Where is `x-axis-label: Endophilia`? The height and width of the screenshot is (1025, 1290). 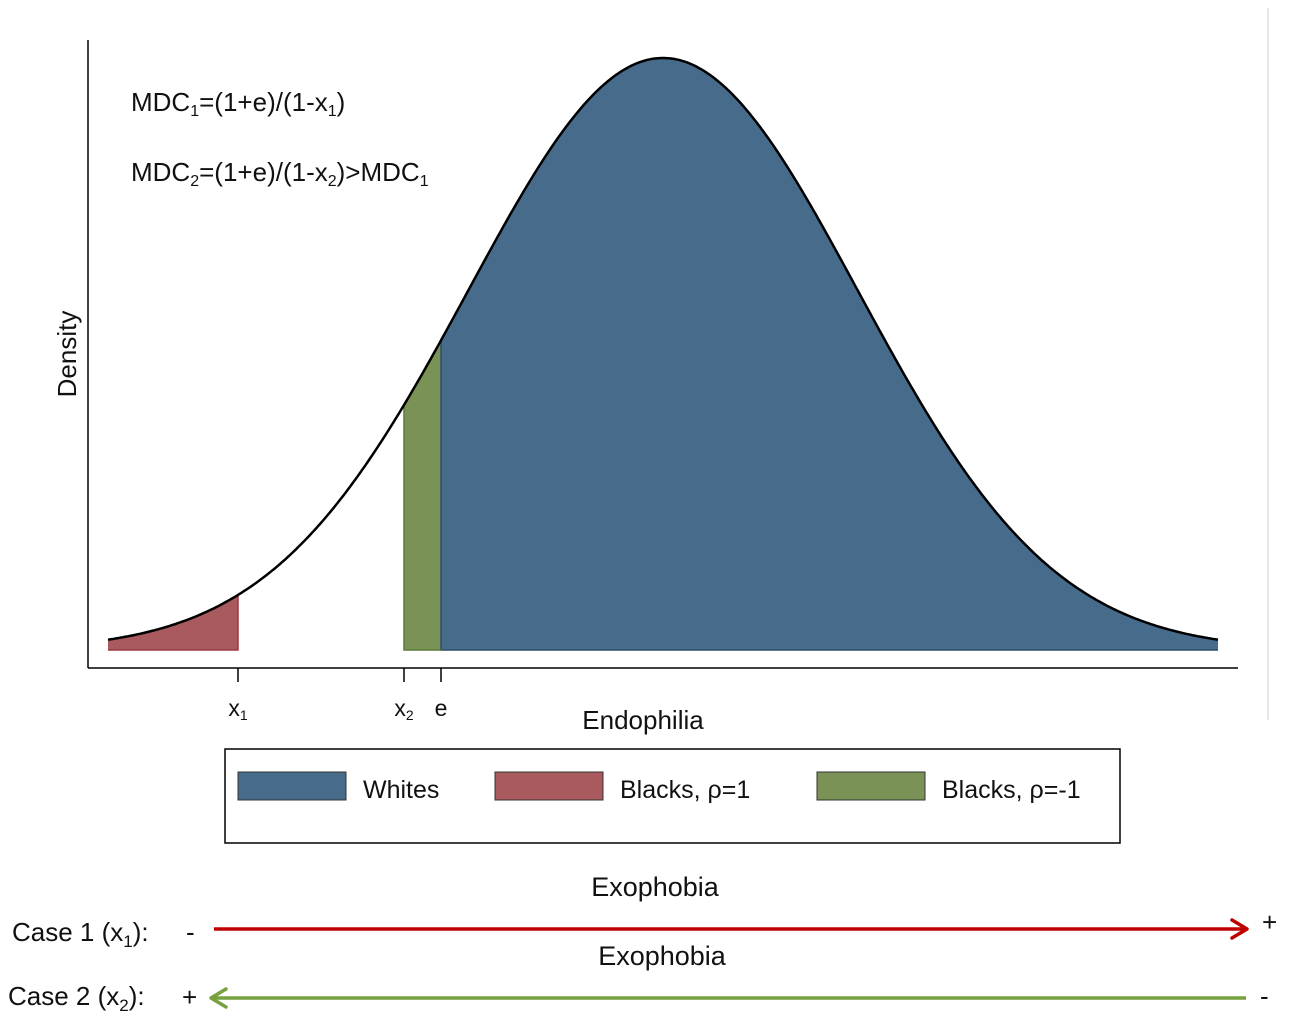
x-axis-label: Endophilia is located at coordinates (643, 720).